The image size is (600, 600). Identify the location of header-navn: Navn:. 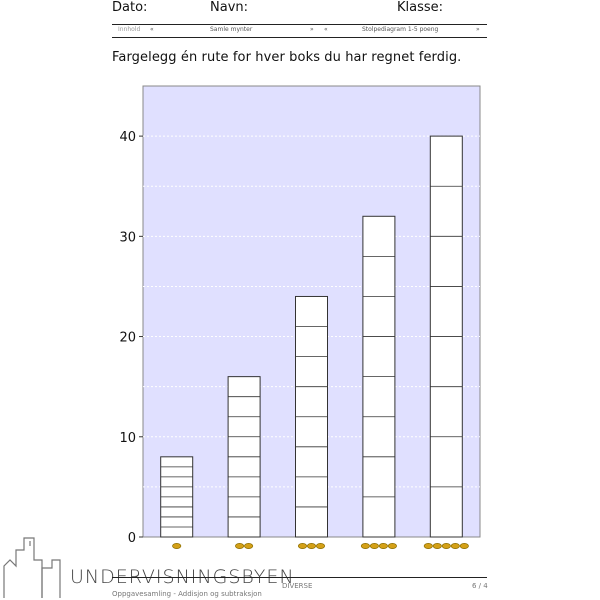
(229, 7).